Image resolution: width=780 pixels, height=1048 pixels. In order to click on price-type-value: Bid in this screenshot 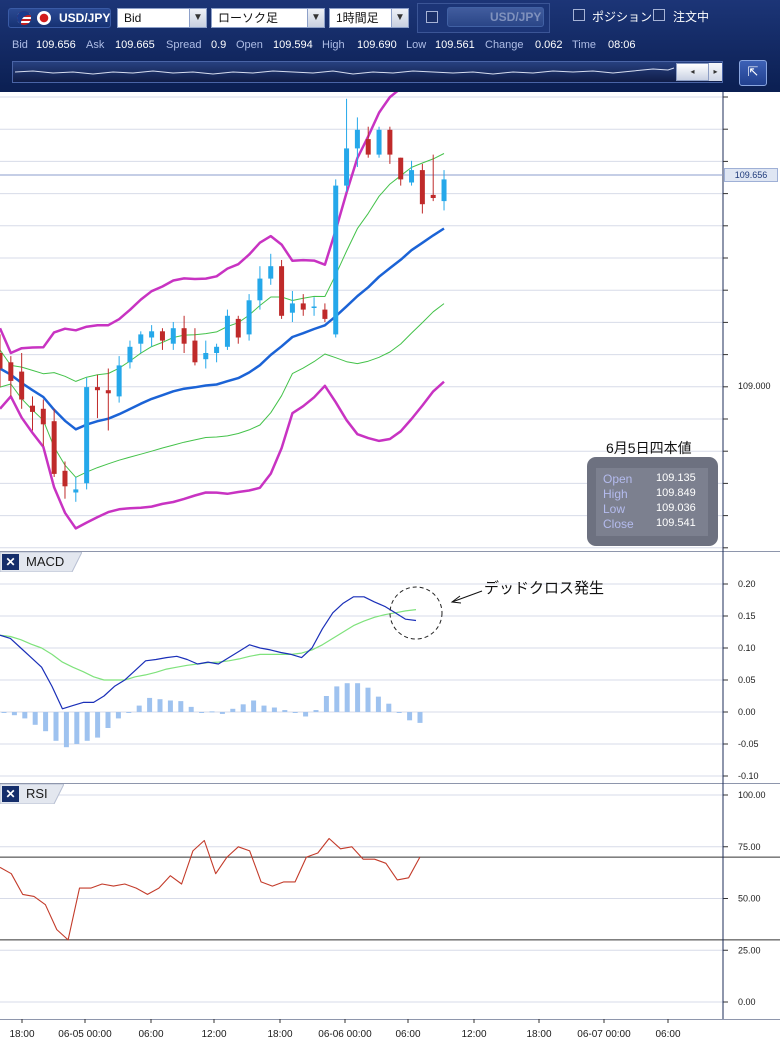, I will do `click(133, 18)`.